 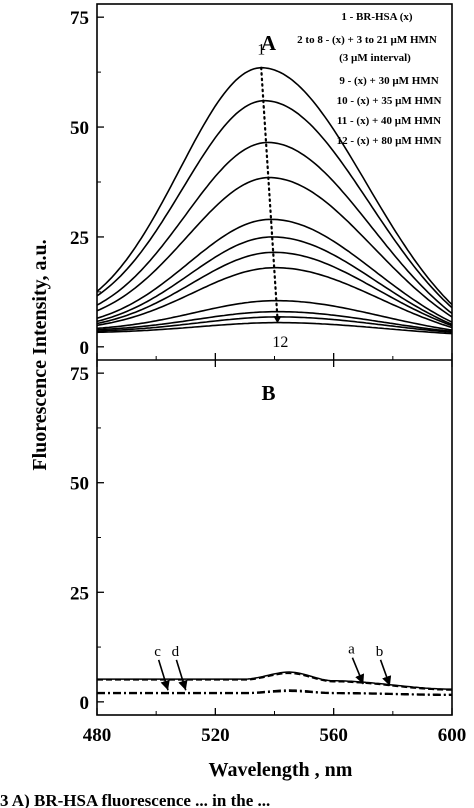 I want to click on series-line-B-c, so click(x=274, y=692).